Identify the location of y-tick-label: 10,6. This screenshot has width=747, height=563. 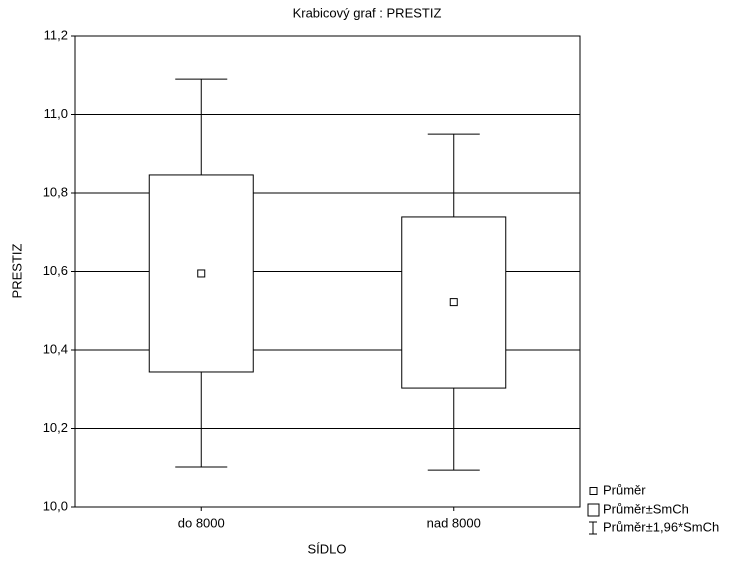
(55, 270).